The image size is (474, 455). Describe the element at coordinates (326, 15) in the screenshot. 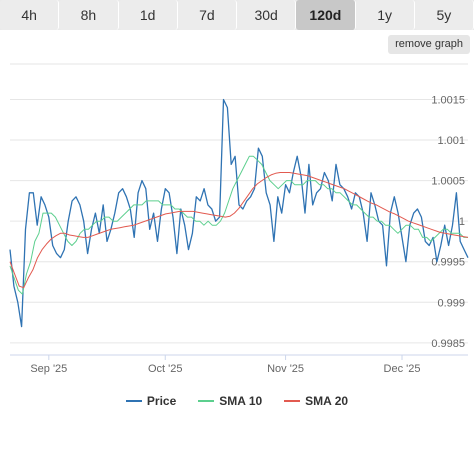

I see `tab-120d: 120d` at that location.